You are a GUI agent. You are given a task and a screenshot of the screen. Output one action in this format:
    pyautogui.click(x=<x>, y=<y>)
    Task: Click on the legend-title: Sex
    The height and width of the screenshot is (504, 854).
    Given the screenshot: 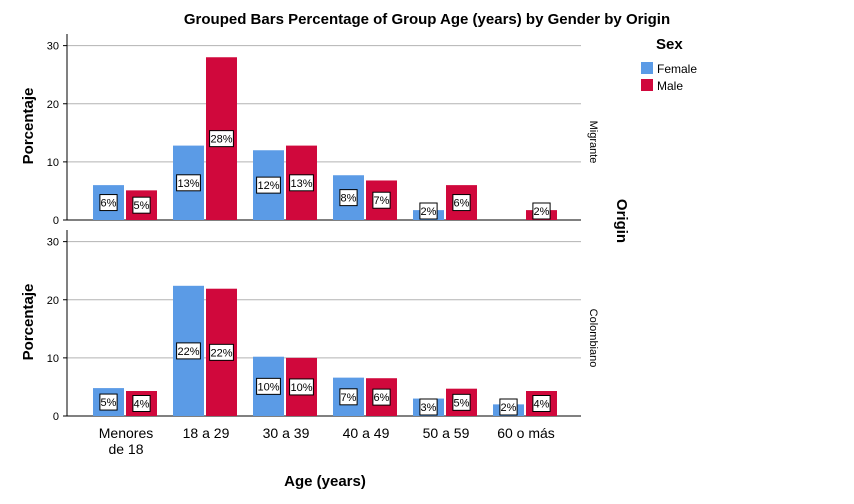 What is the action you would take?
    pyautogui.click(x=669, y=44)
    